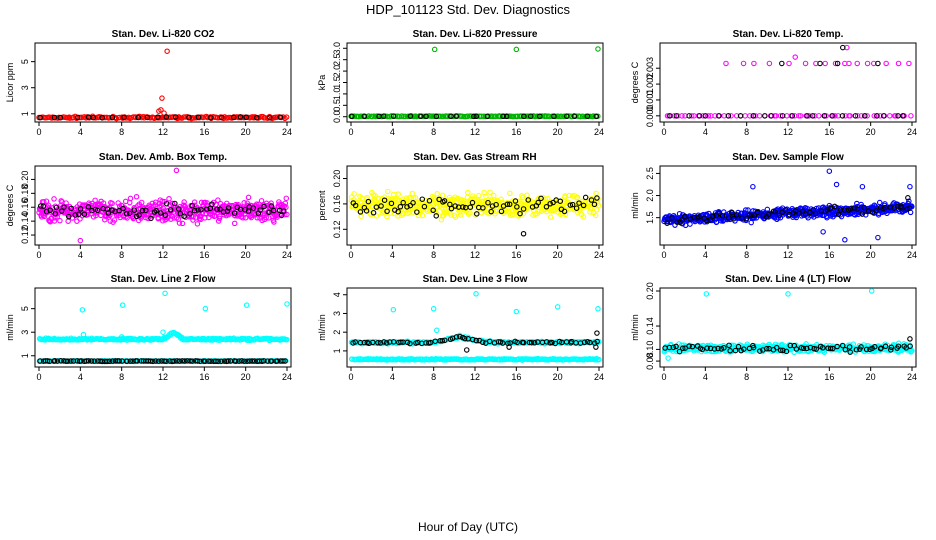  What do you see at coordinates (786, 81) in the screenshot?
I see `series-hourly` at bounding box center [786, 81].